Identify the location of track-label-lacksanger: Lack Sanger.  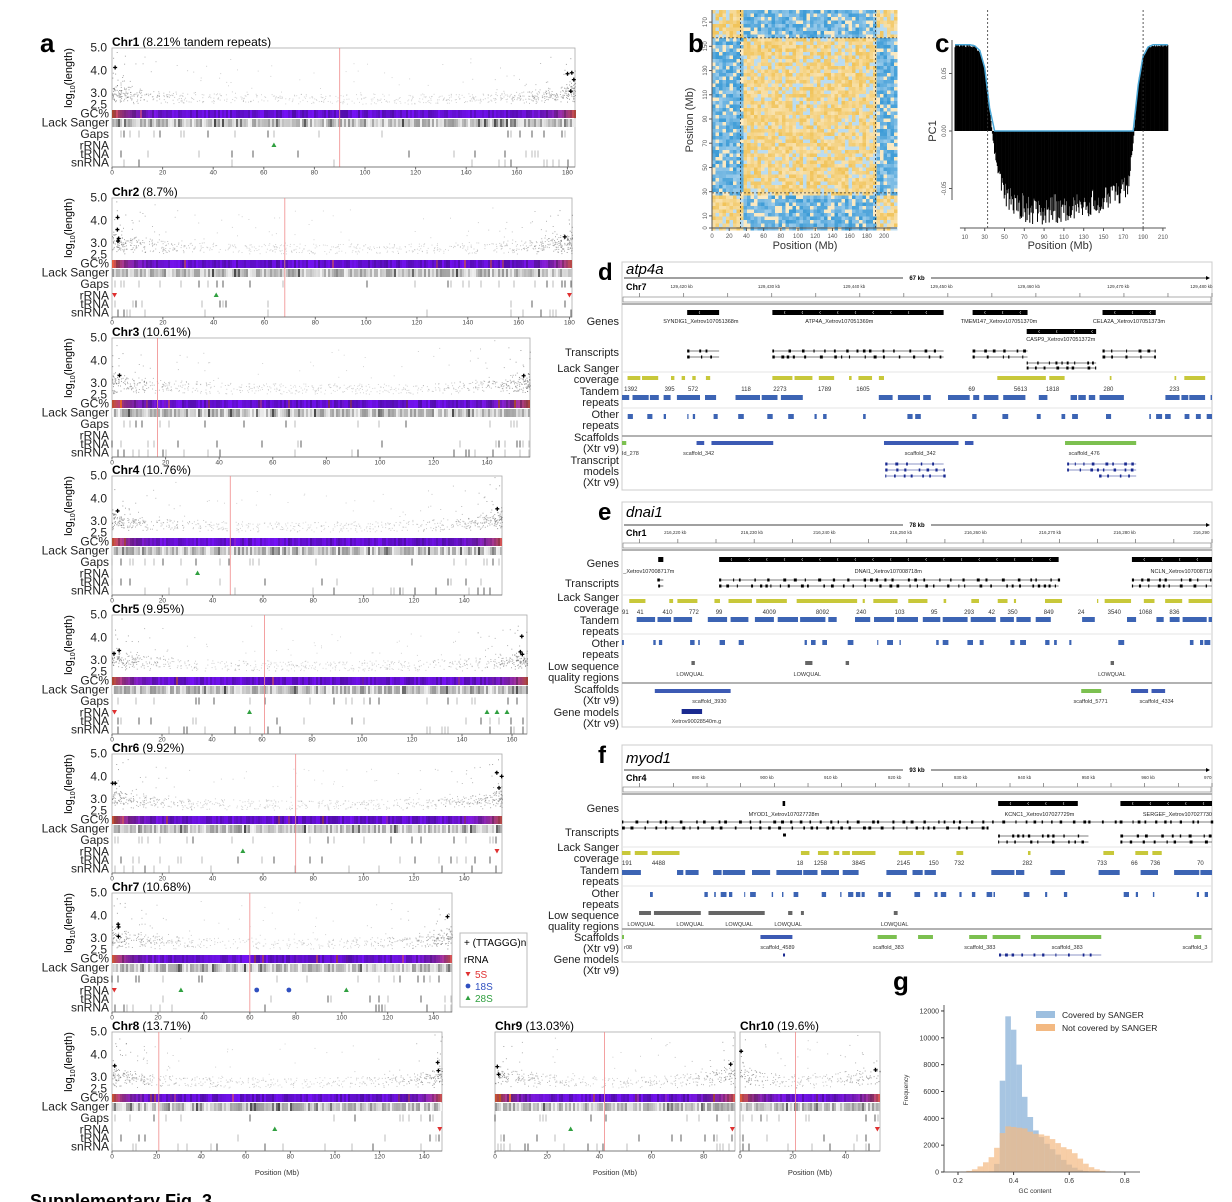
(75, 551).